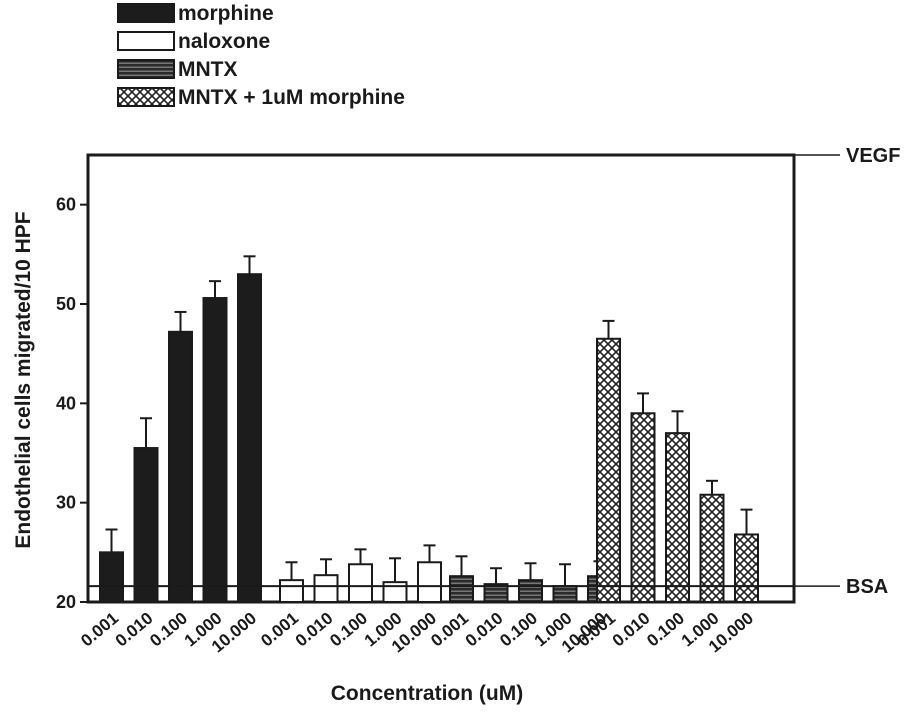  I want to click on y-tick-label: 30, so click(66, 503).